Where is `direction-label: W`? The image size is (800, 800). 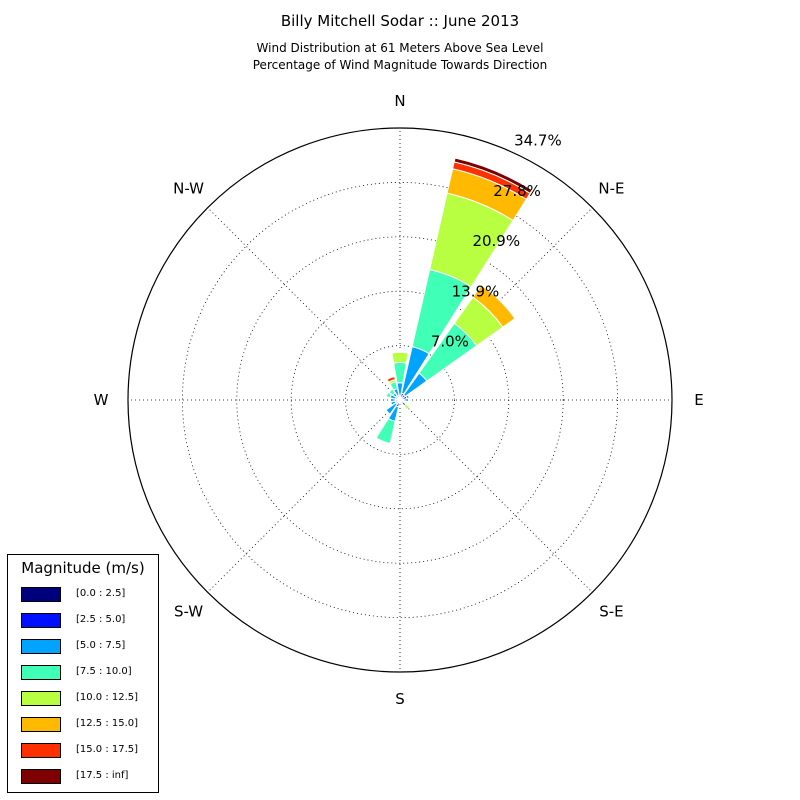 direction-label: W is located at coordinates (101, 400).